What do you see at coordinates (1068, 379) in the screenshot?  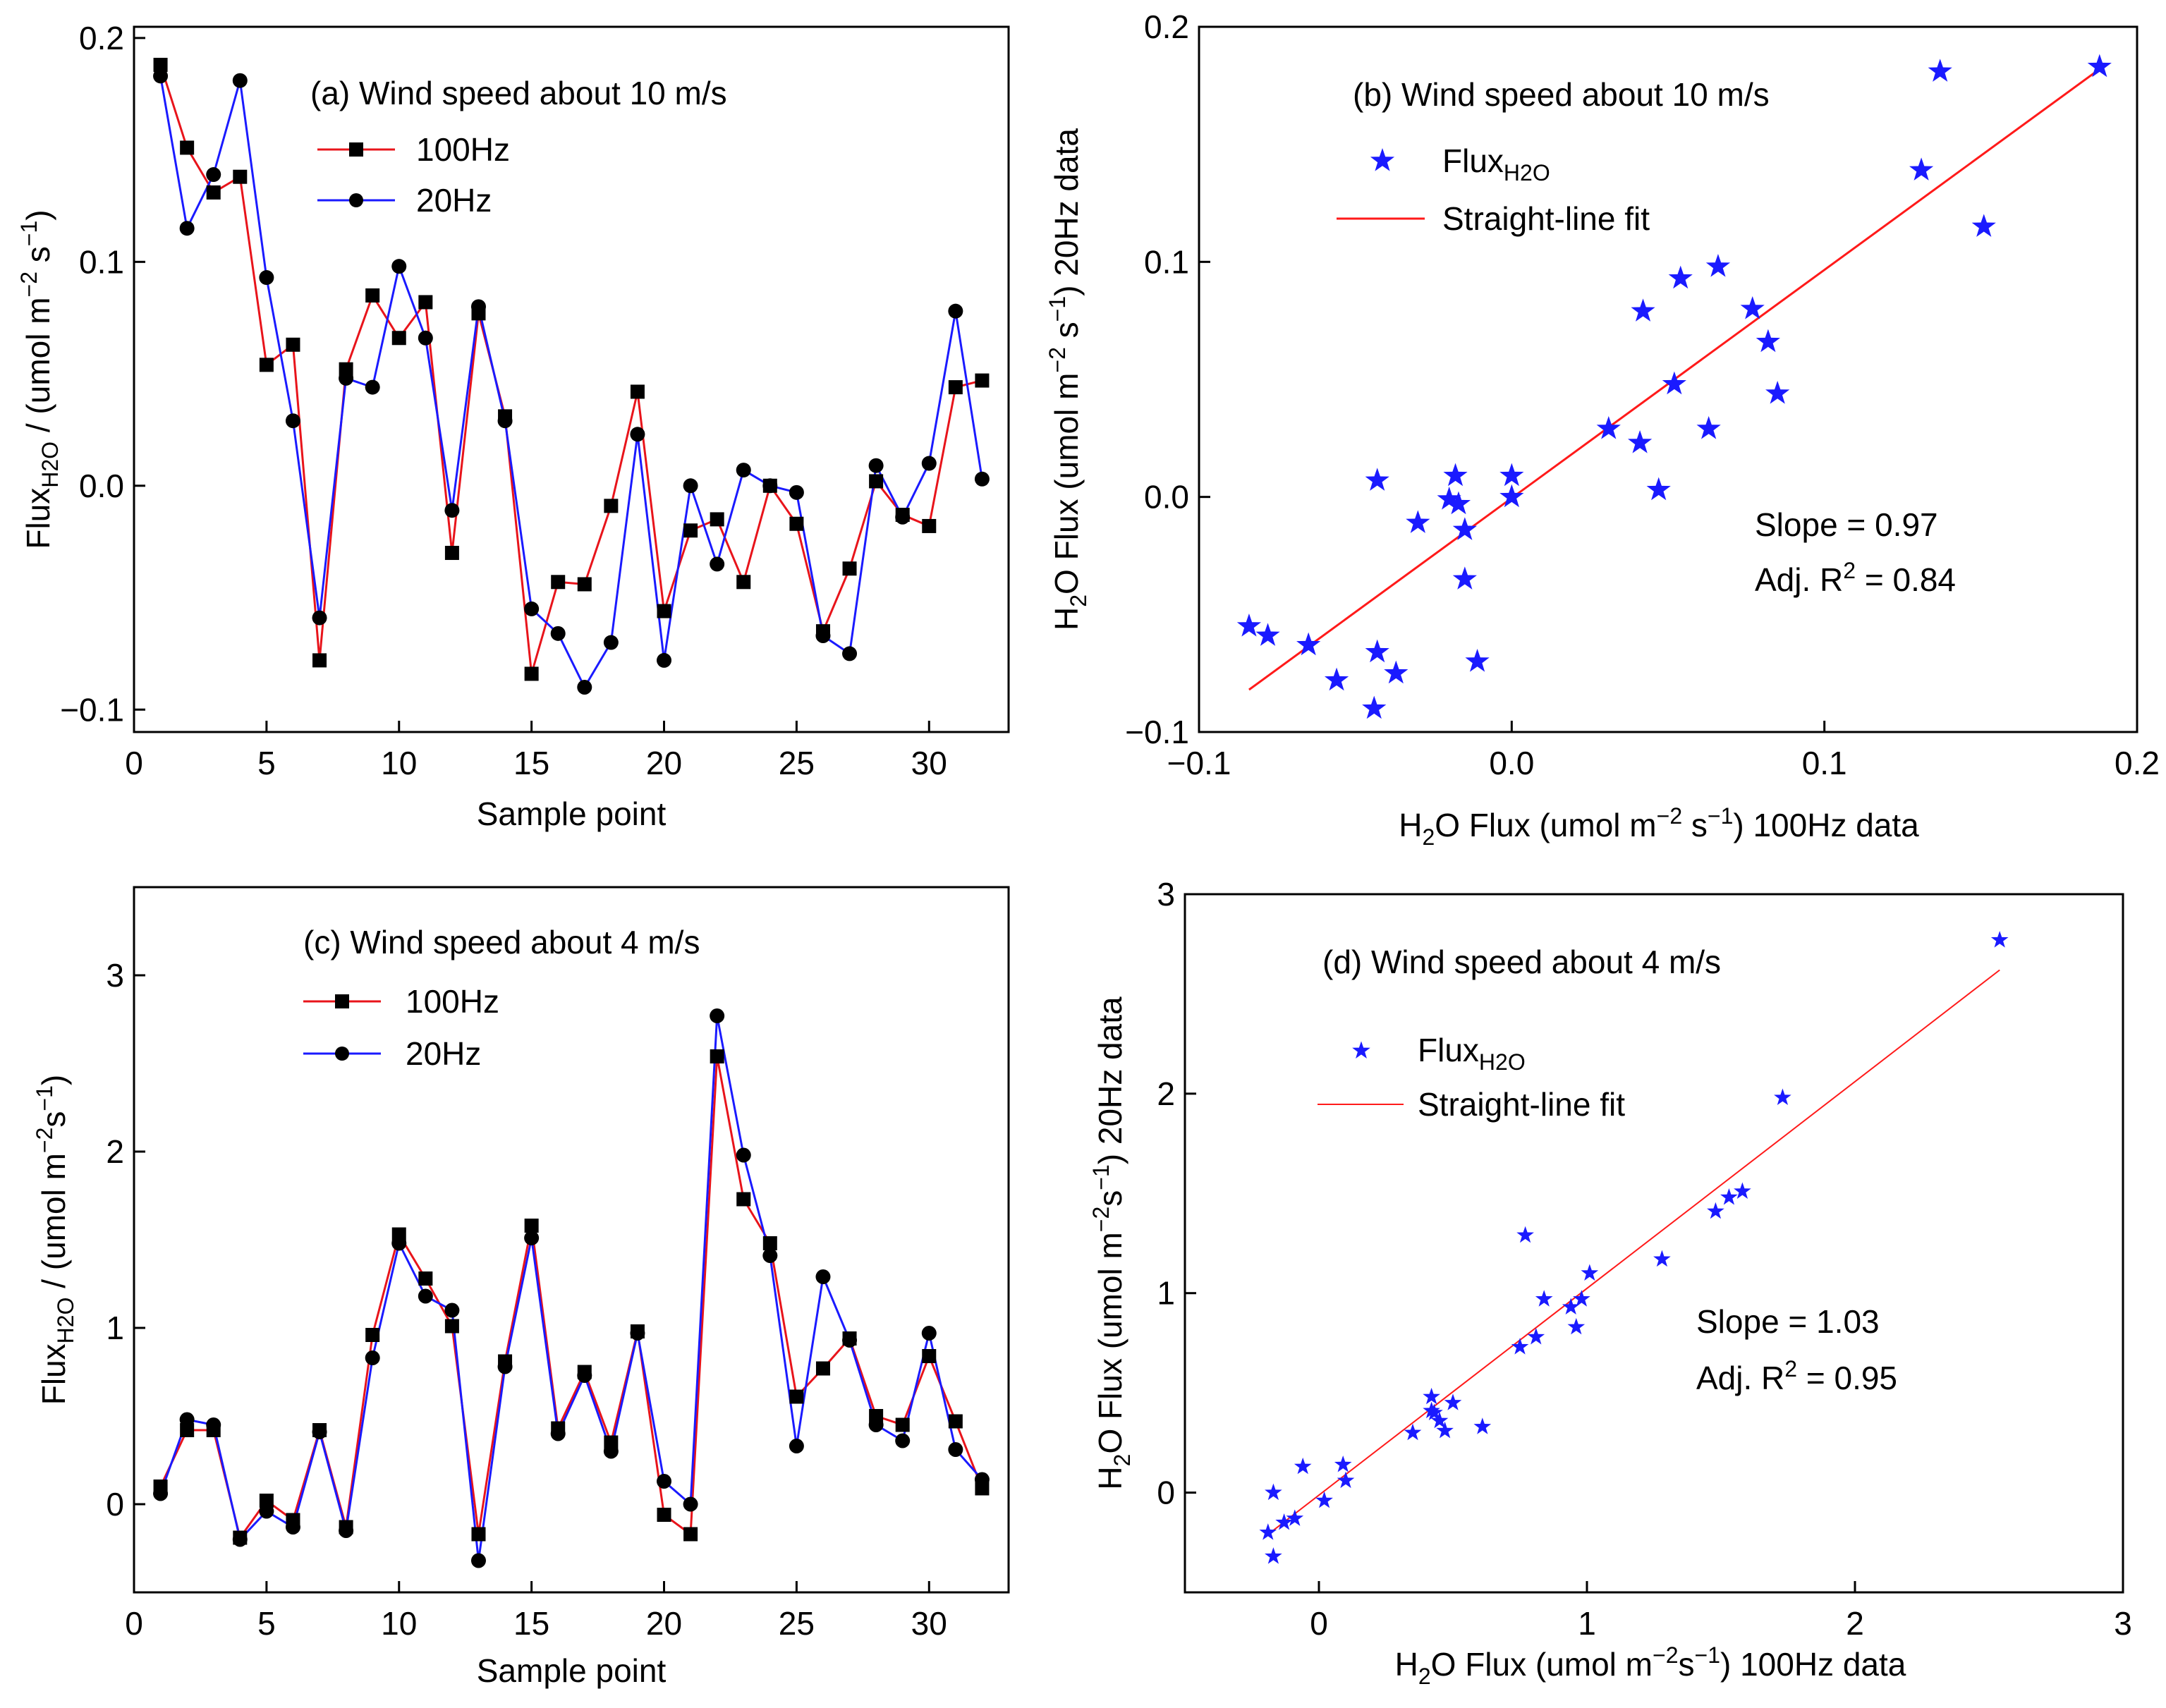 I see `y-axis-label-b: H2O Flux (umol m−2 s−1) 20Hz data` at bounding box center [1068, 379].